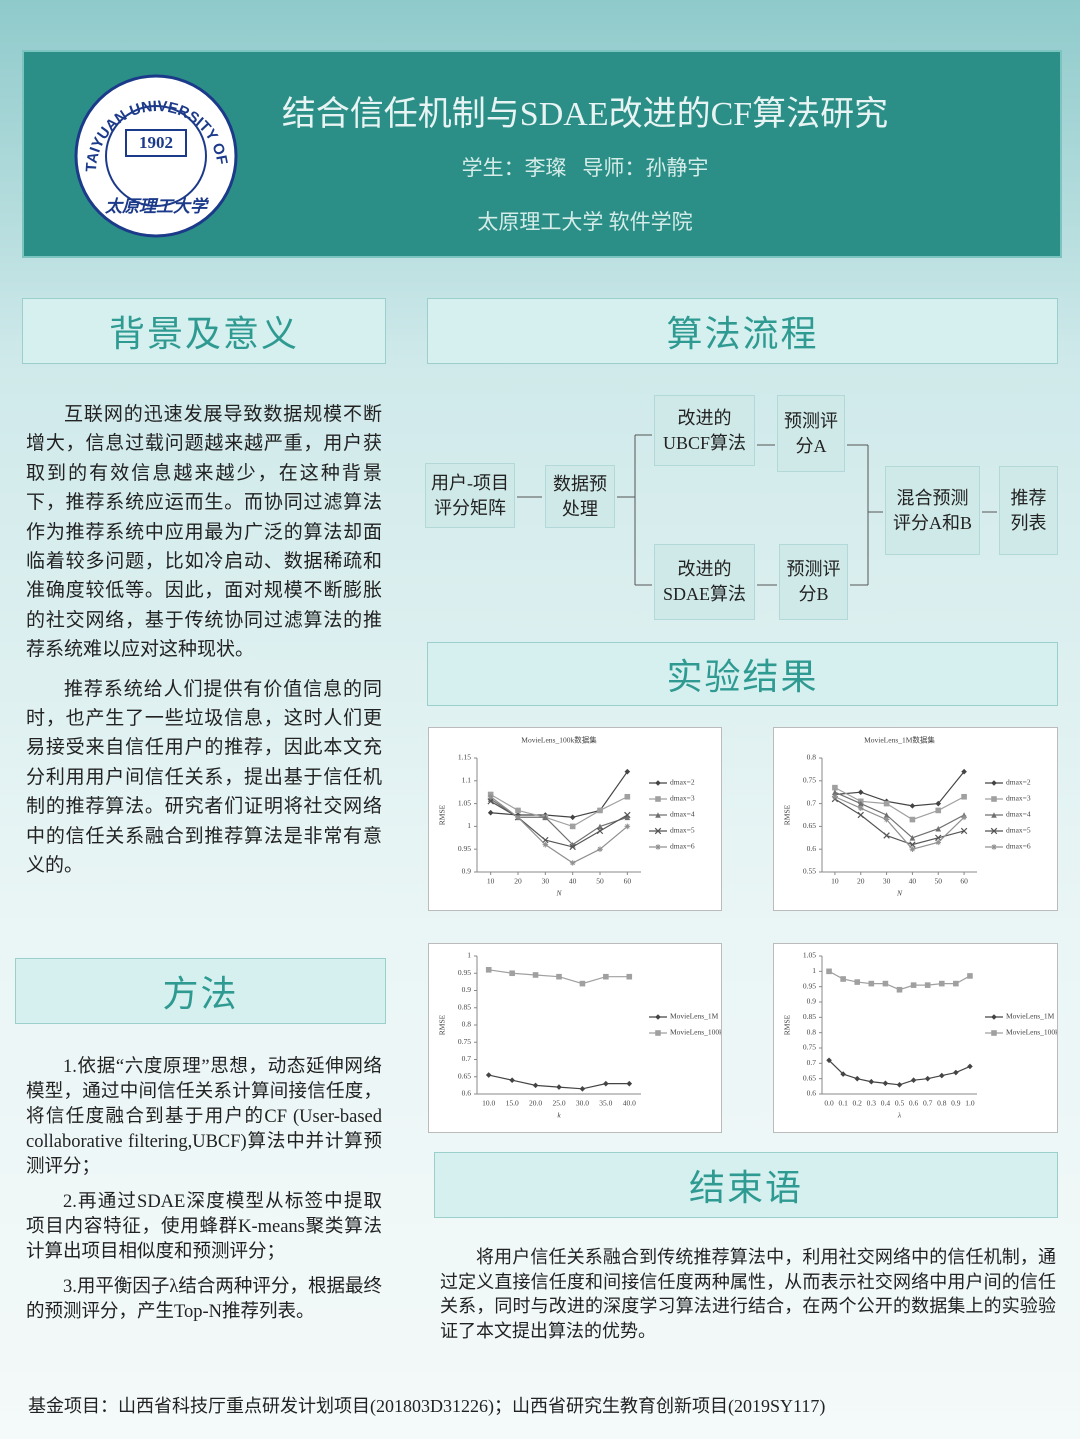 The width and height of the screenshot is (1080, 1439). I want to click on legend-label: MovieLens_100k, so click(1032, 1032).